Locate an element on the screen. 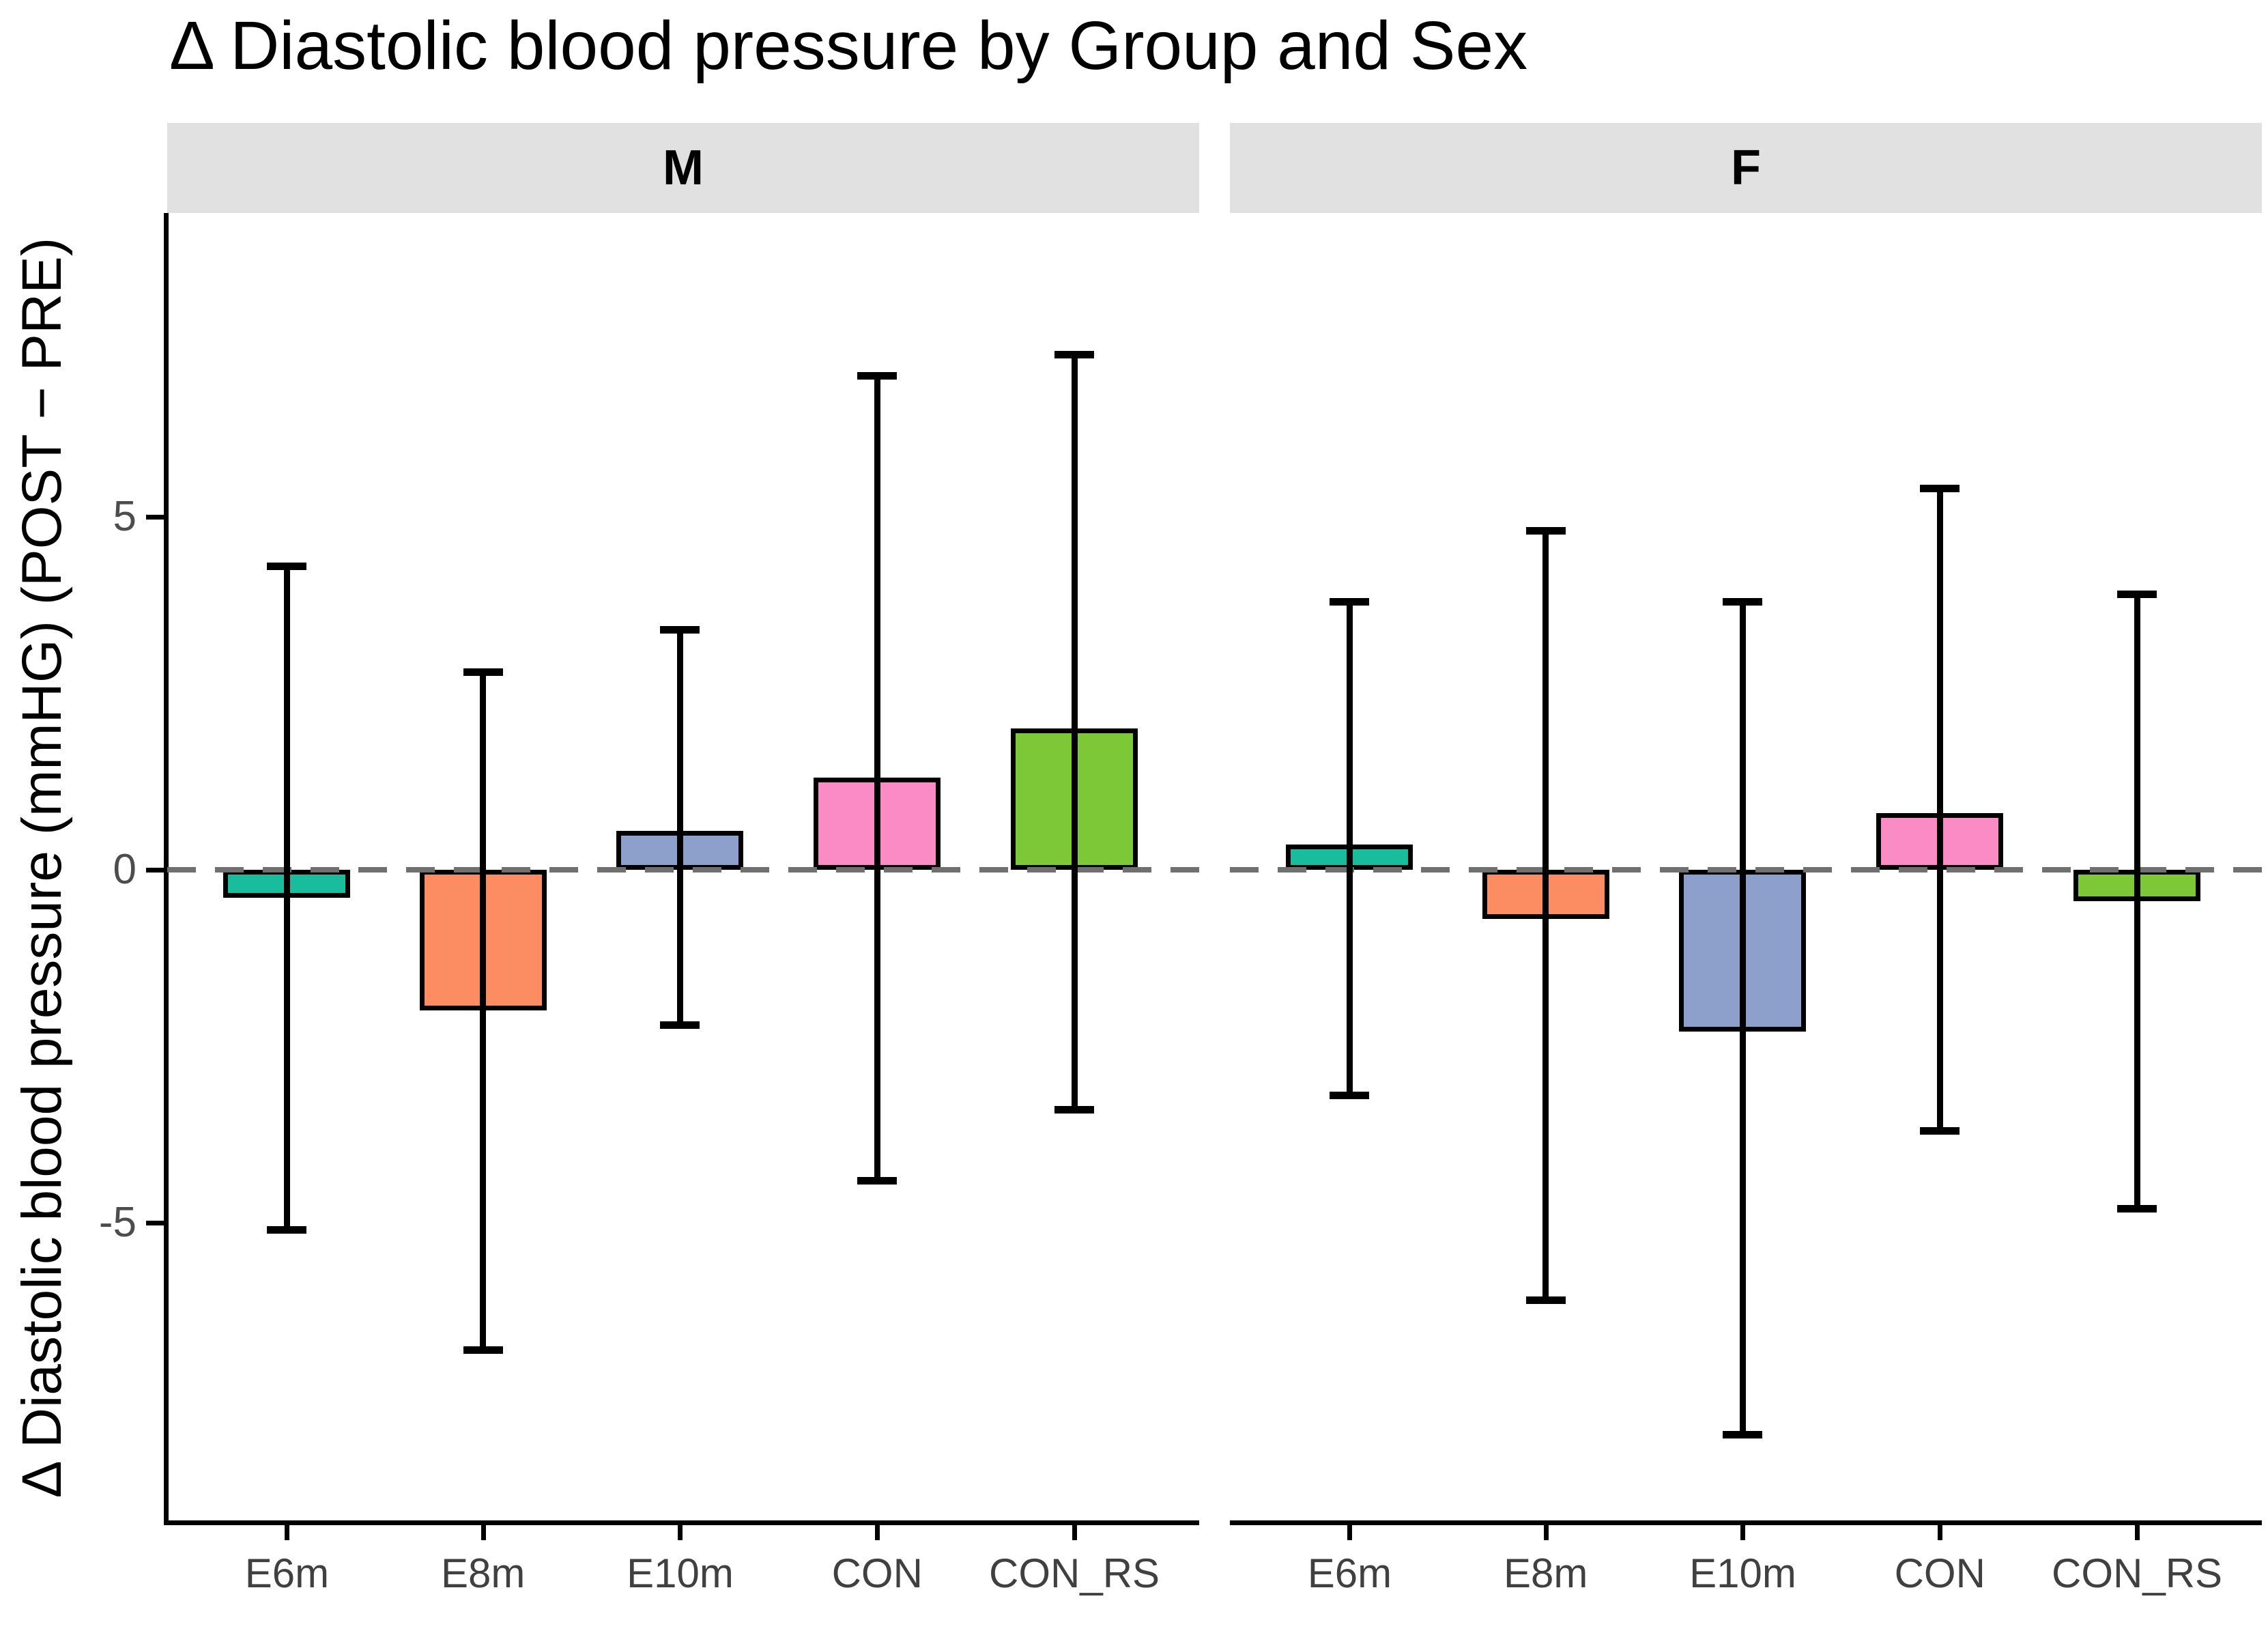 This screenshot has width=2268, height=1631. y-tick-label: -5 is located at coordinates (117, 1222).